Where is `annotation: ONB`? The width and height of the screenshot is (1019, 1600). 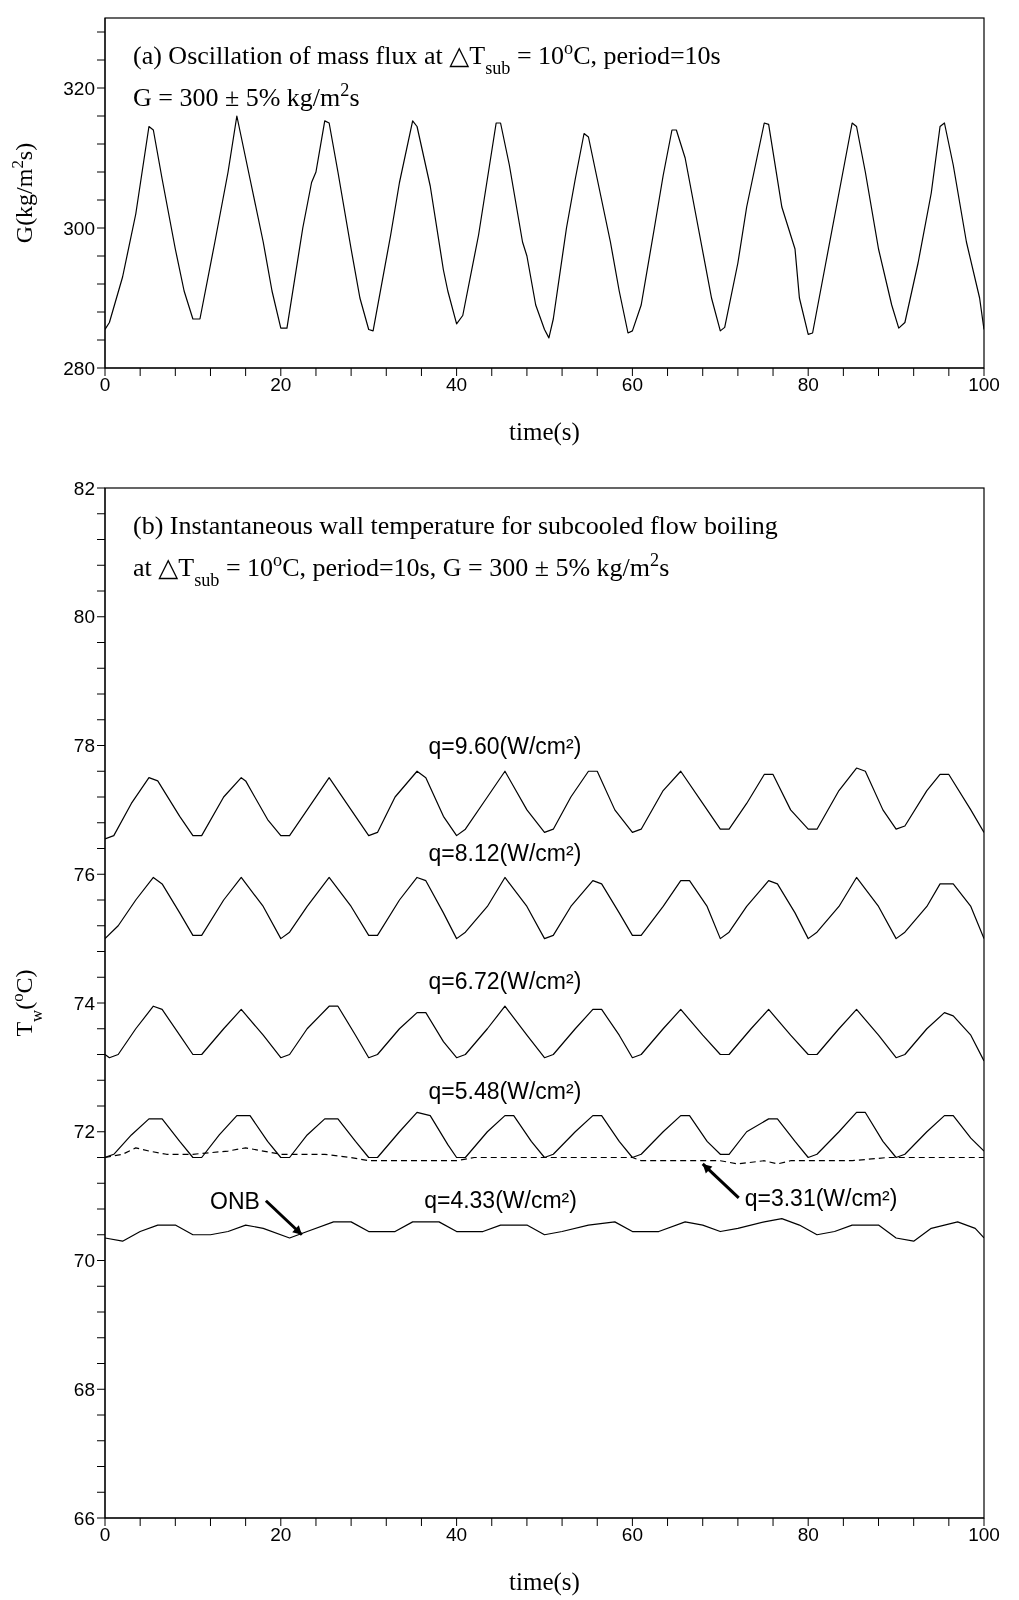
annotation: ONB is located at coordinates (235, 1200).